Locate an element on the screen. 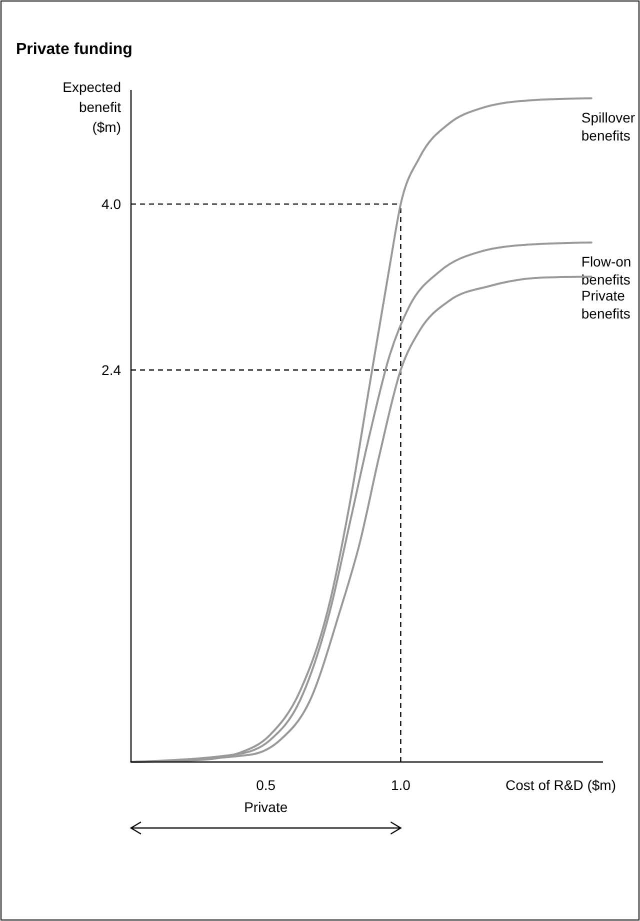  y-axis-title: Expected benefit ($m) is located at coordinates (92, 107).